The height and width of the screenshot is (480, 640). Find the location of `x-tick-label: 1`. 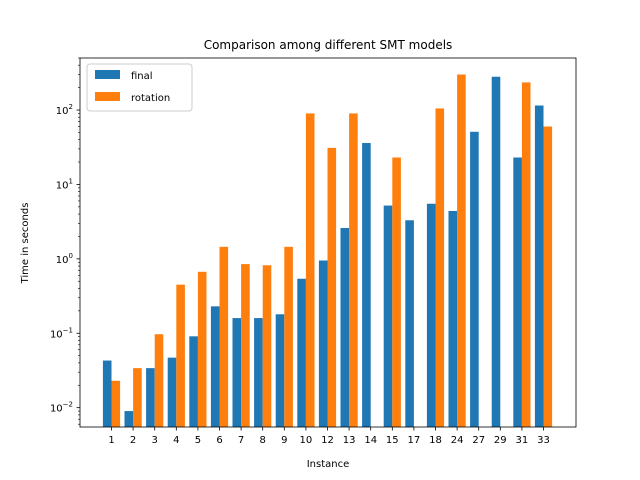

x-tick-label: 1 is located at coordinates (111, 440).